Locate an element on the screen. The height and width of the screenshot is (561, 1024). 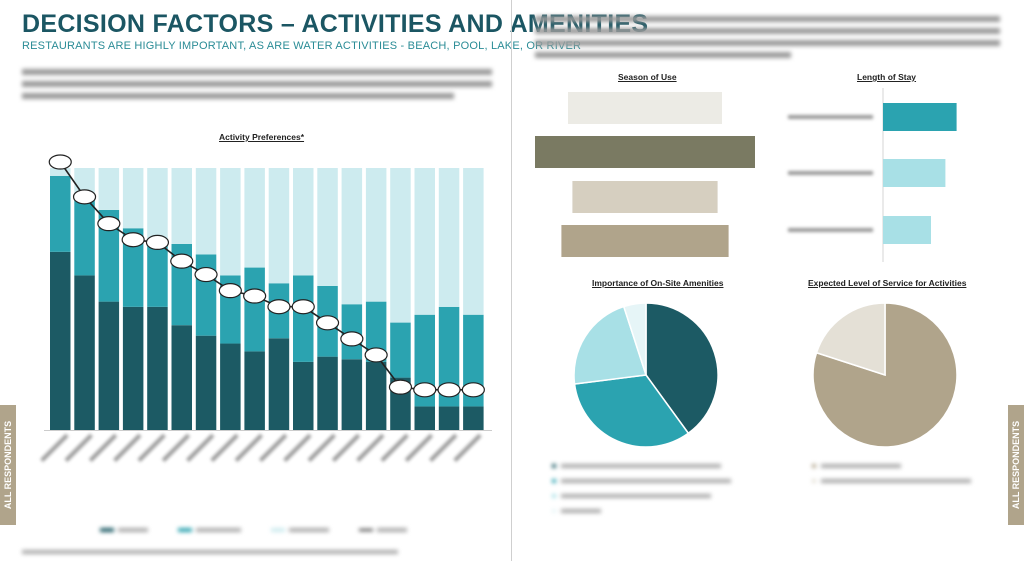
right-paragraph-blurred is located at coordinates (767, 39).